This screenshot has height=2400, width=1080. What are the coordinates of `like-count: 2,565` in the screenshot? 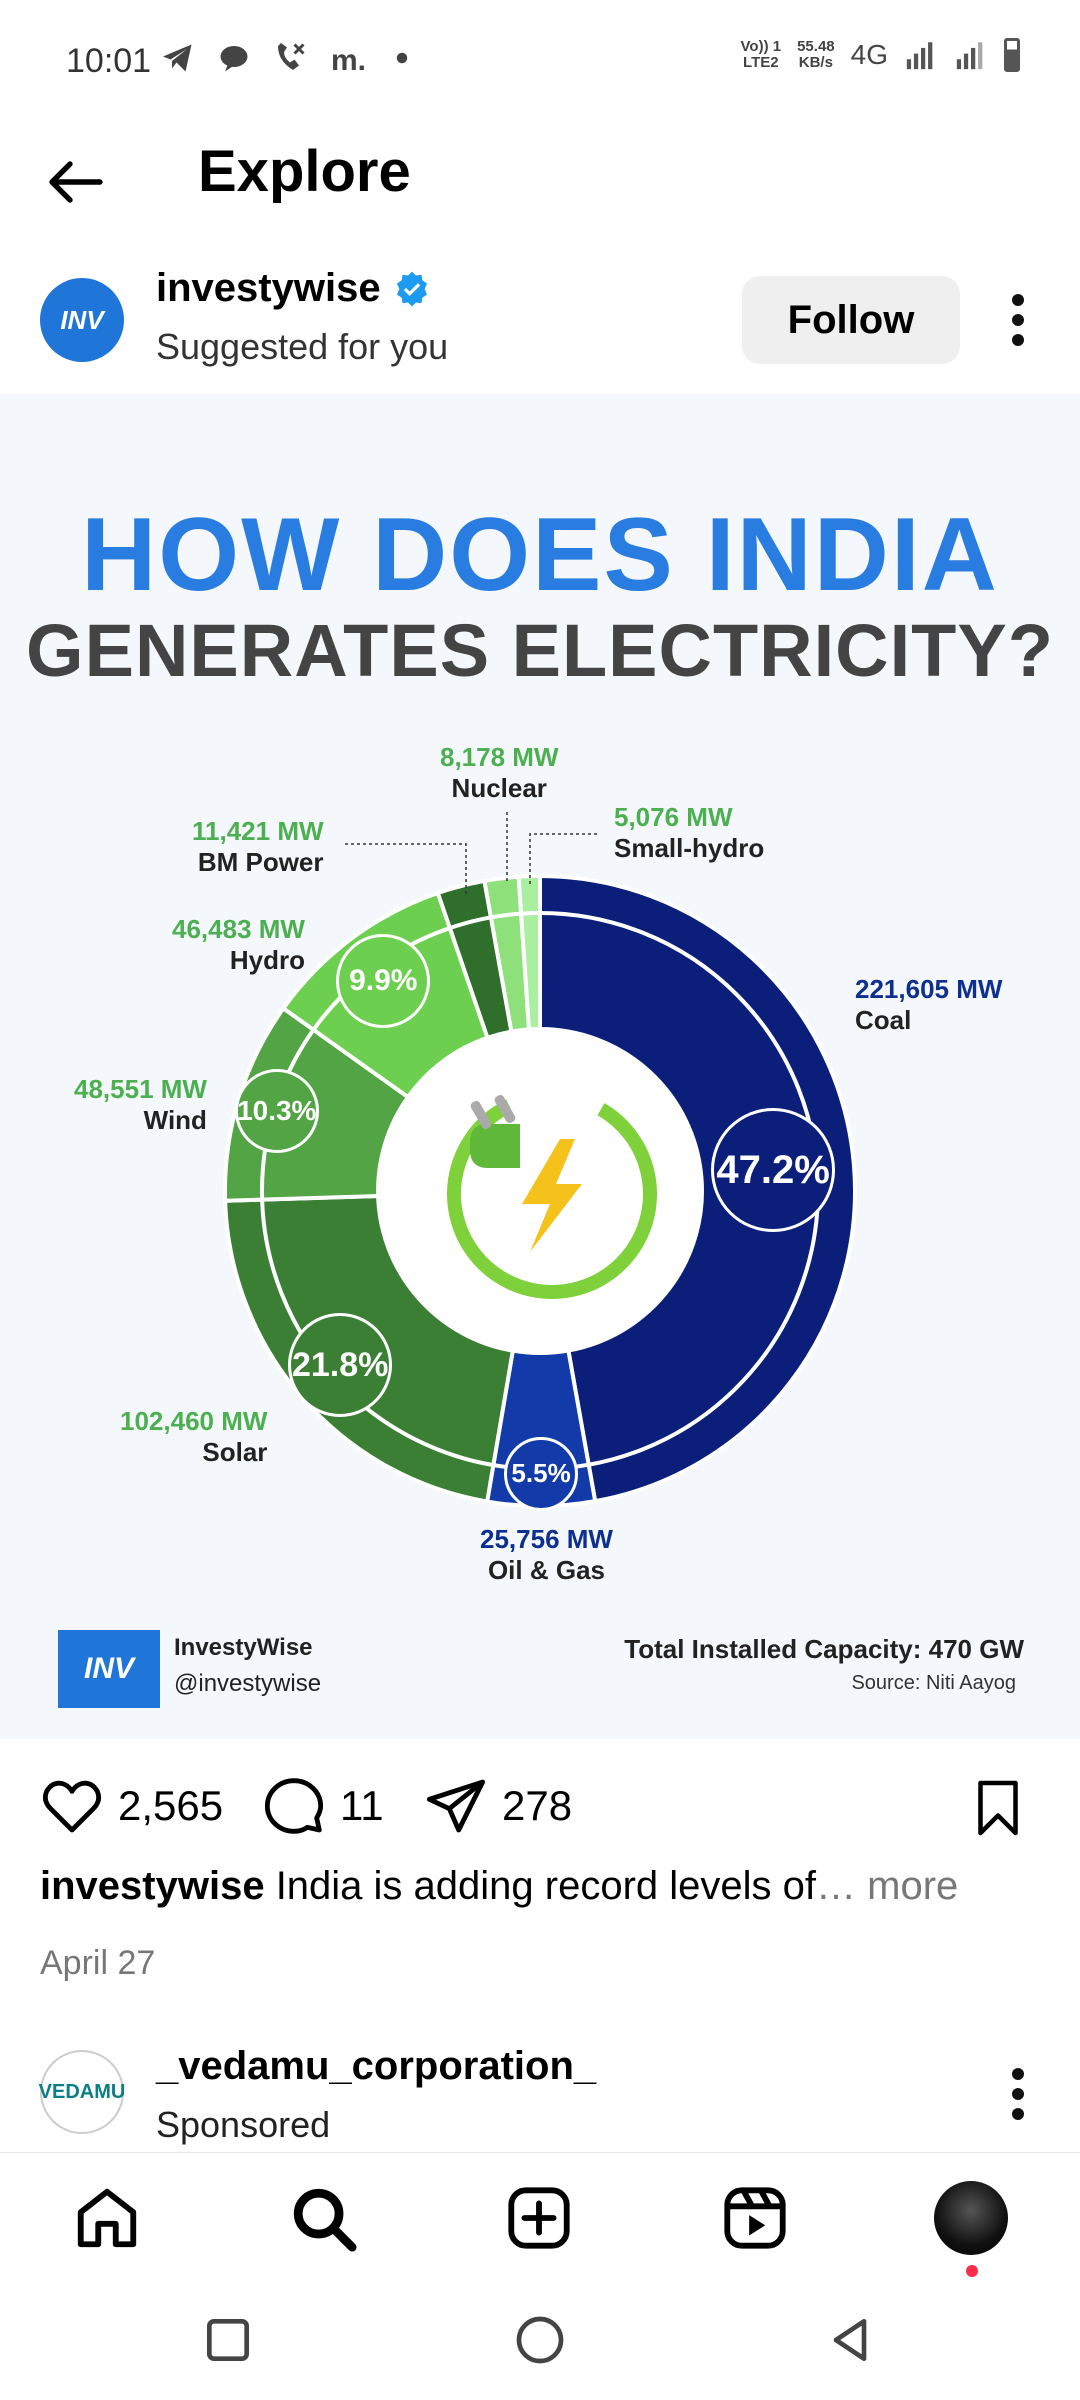 It's located at (171, 1805).